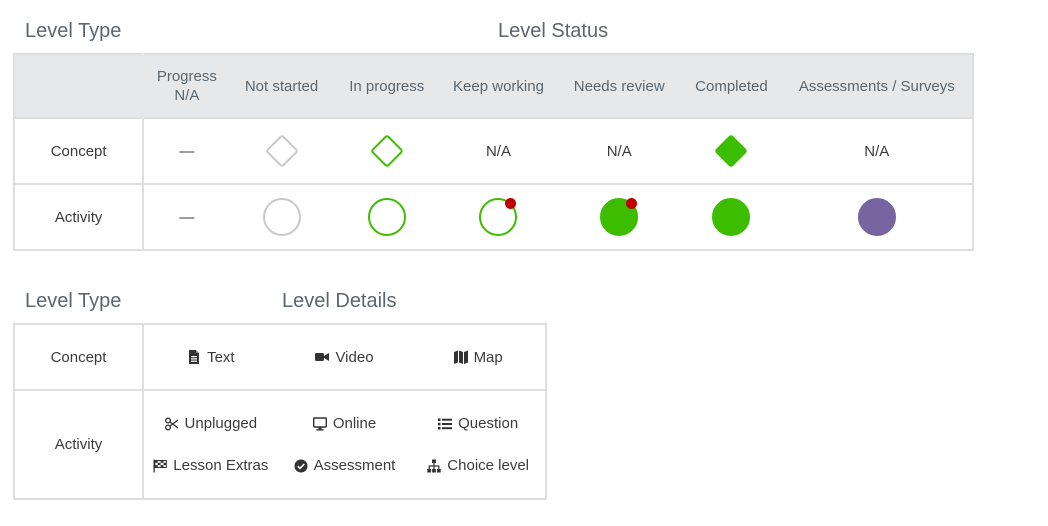 The height and width of the screenshot is (526, 1048). Describe the element at coordinates (344, 465) in the screenshot. I see `detail-assessment: Assessment` at that location.